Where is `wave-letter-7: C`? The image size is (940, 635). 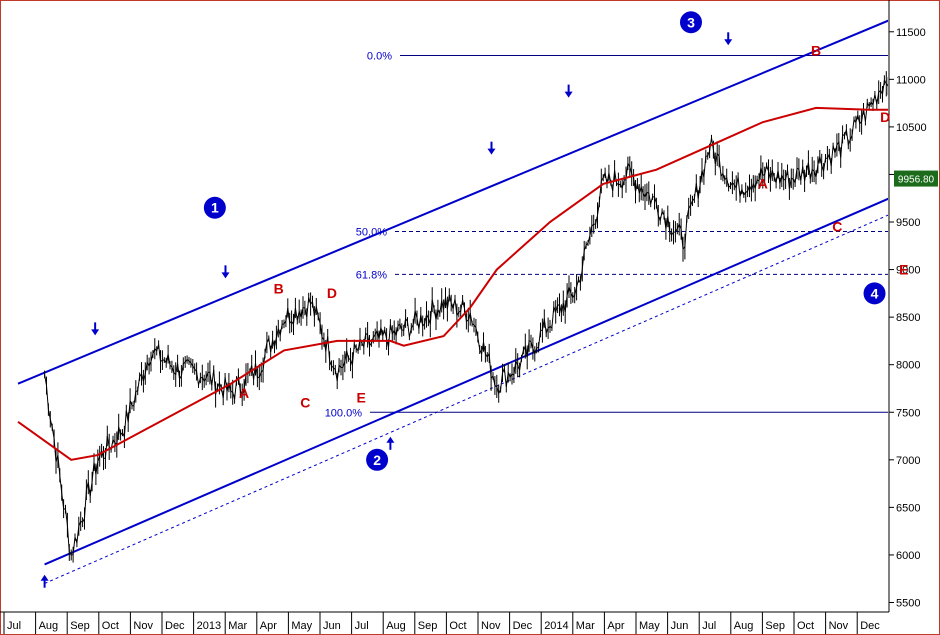
wave-letter-7: C is located at coordinates (837, 227).